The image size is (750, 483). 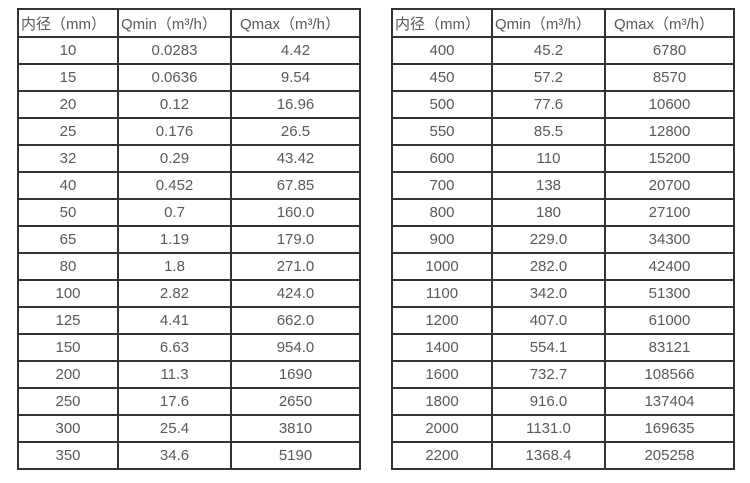 I want to click on table-cell: 1200, so click(x=442, y=320).